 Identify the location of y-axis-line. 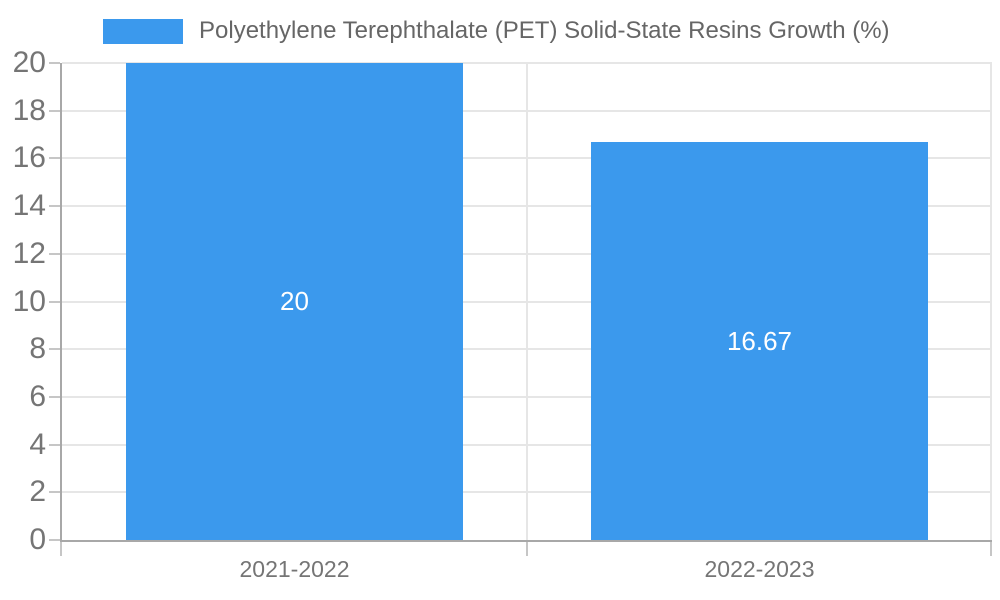
(61, 301).